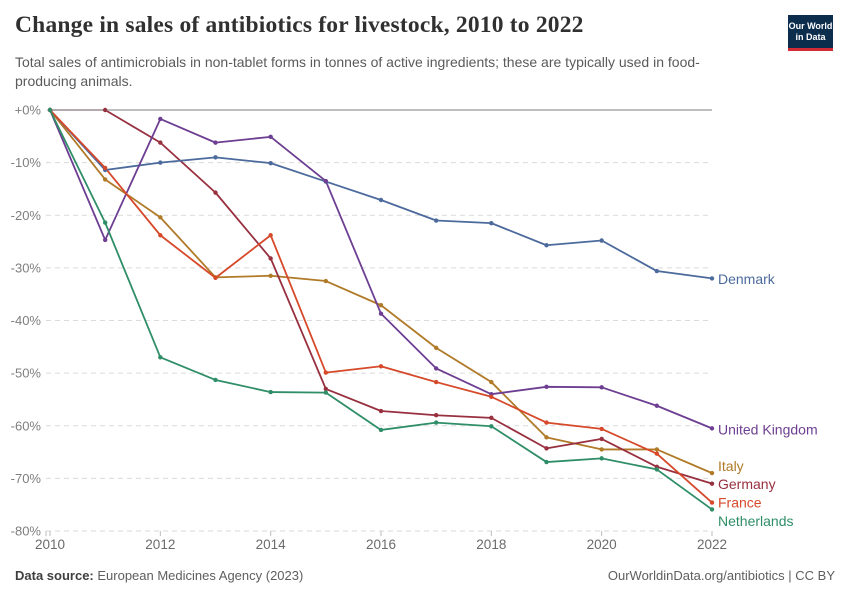 This screenshot has width=850, height=600. Describe the element at coordinates (26, 320) in the screenshot. I see `y-axis-label: -40%` at that location.